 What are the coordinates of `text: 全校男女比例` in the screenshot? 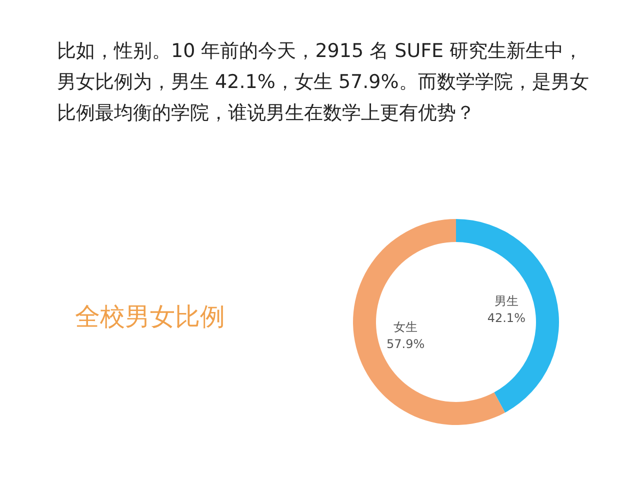 It's located at (150, 316).